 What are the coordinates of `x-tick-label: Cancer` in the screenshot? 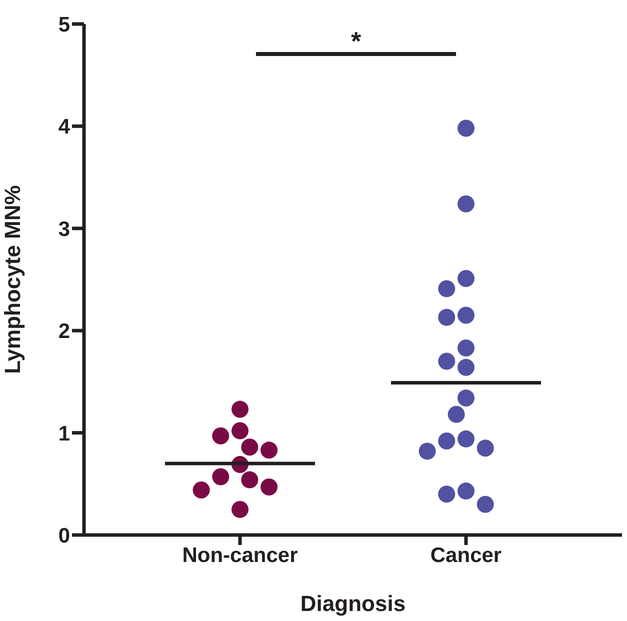 It's located at (466, 555).